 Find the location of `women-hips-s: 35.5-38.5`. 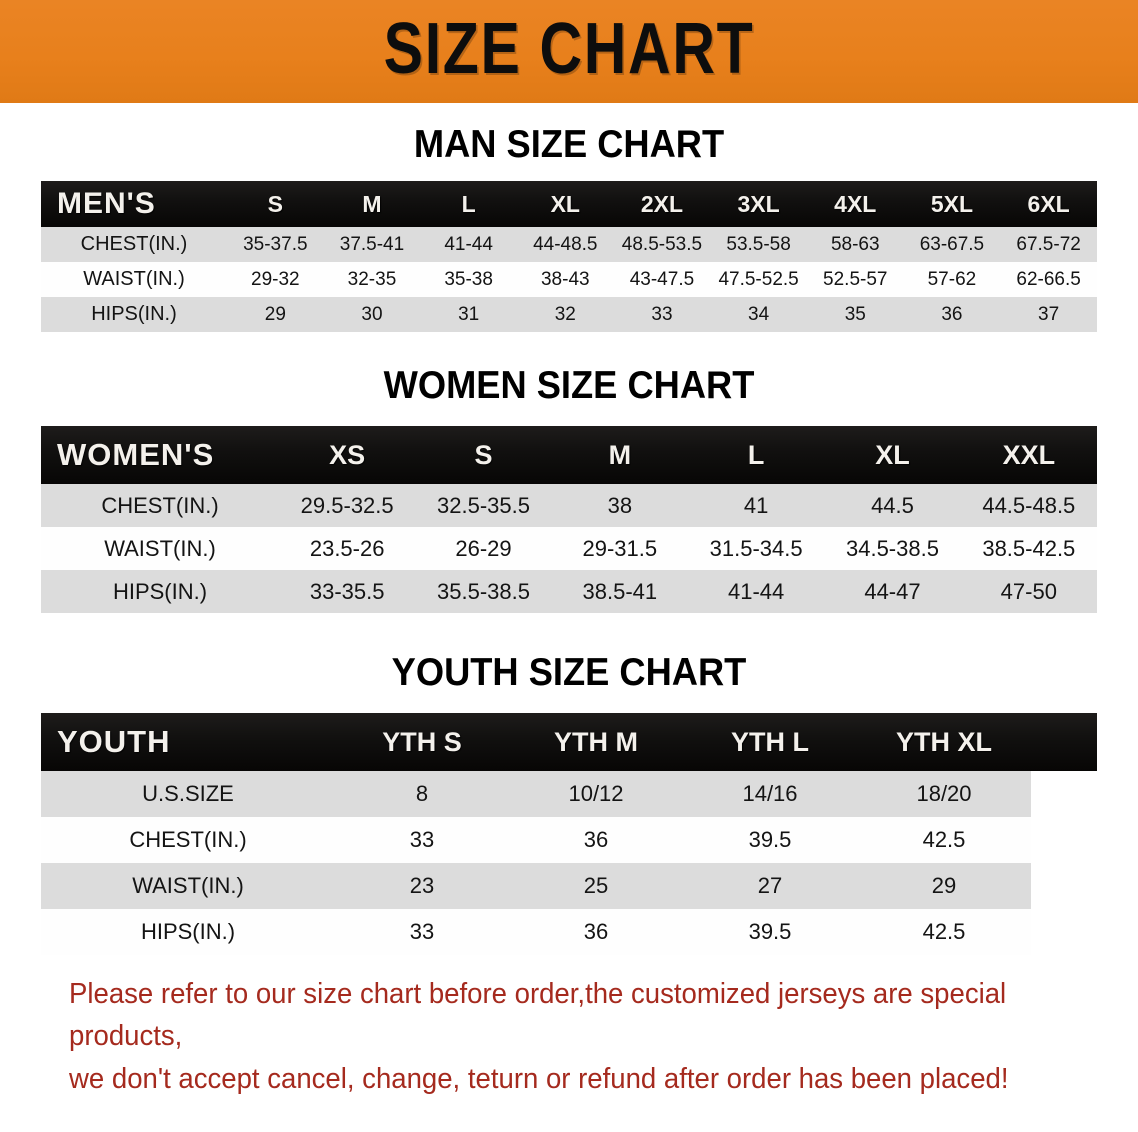

women-hips-s: 35.5-38.5 is located at coordinates (483, 591).